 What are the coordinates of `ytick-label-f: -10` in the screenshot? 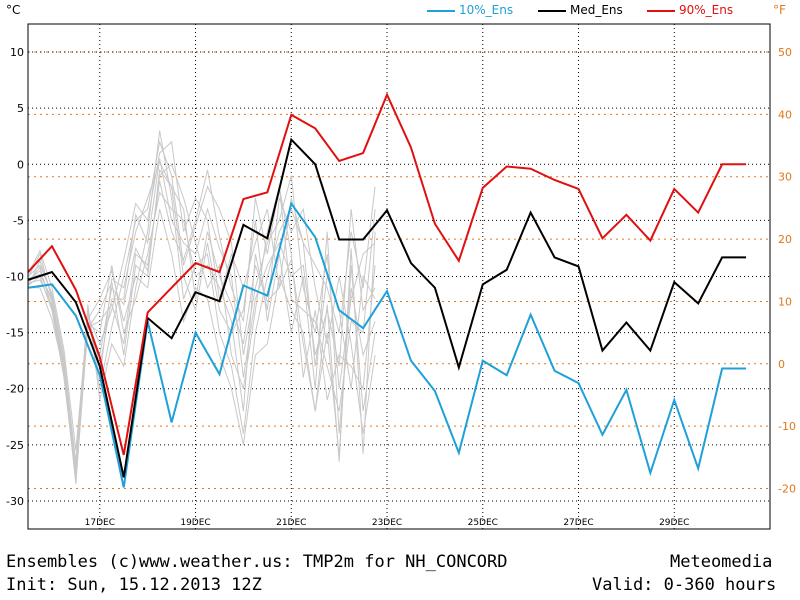 It's located at (787, 426).